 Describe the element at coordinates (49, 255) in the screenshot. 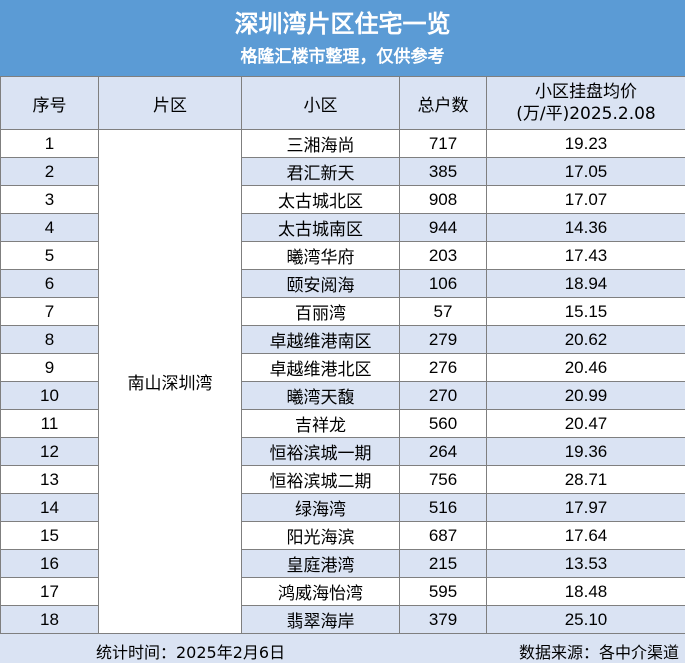

I see `cell-index: 5` at that location.